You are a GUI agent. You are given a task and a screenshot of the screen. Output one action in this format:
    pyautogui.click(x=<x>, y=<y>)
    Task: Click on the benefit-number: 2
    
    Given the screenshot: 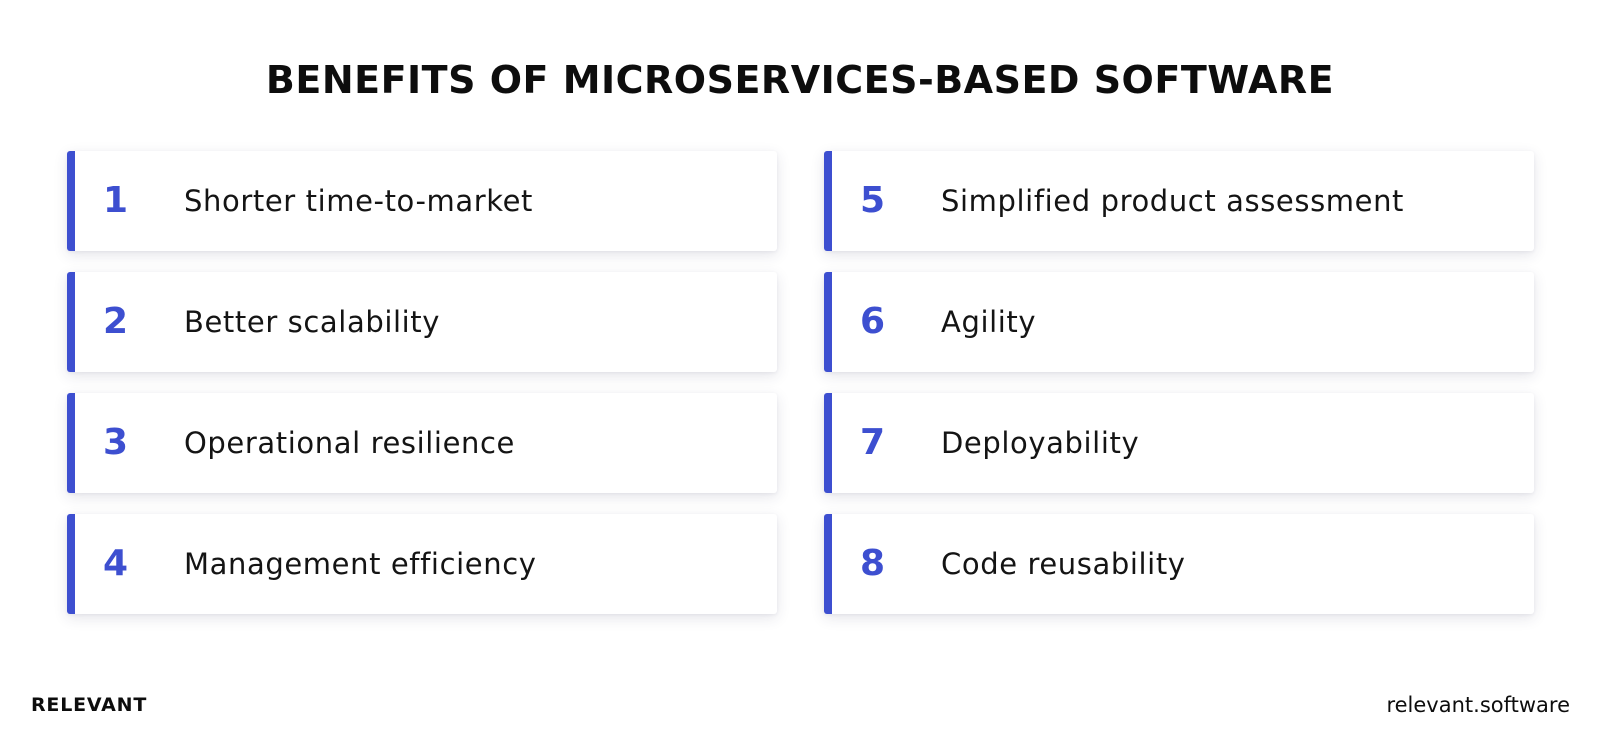 What is the action you would take?
    pyautogui.click(x=116, y=321)
    